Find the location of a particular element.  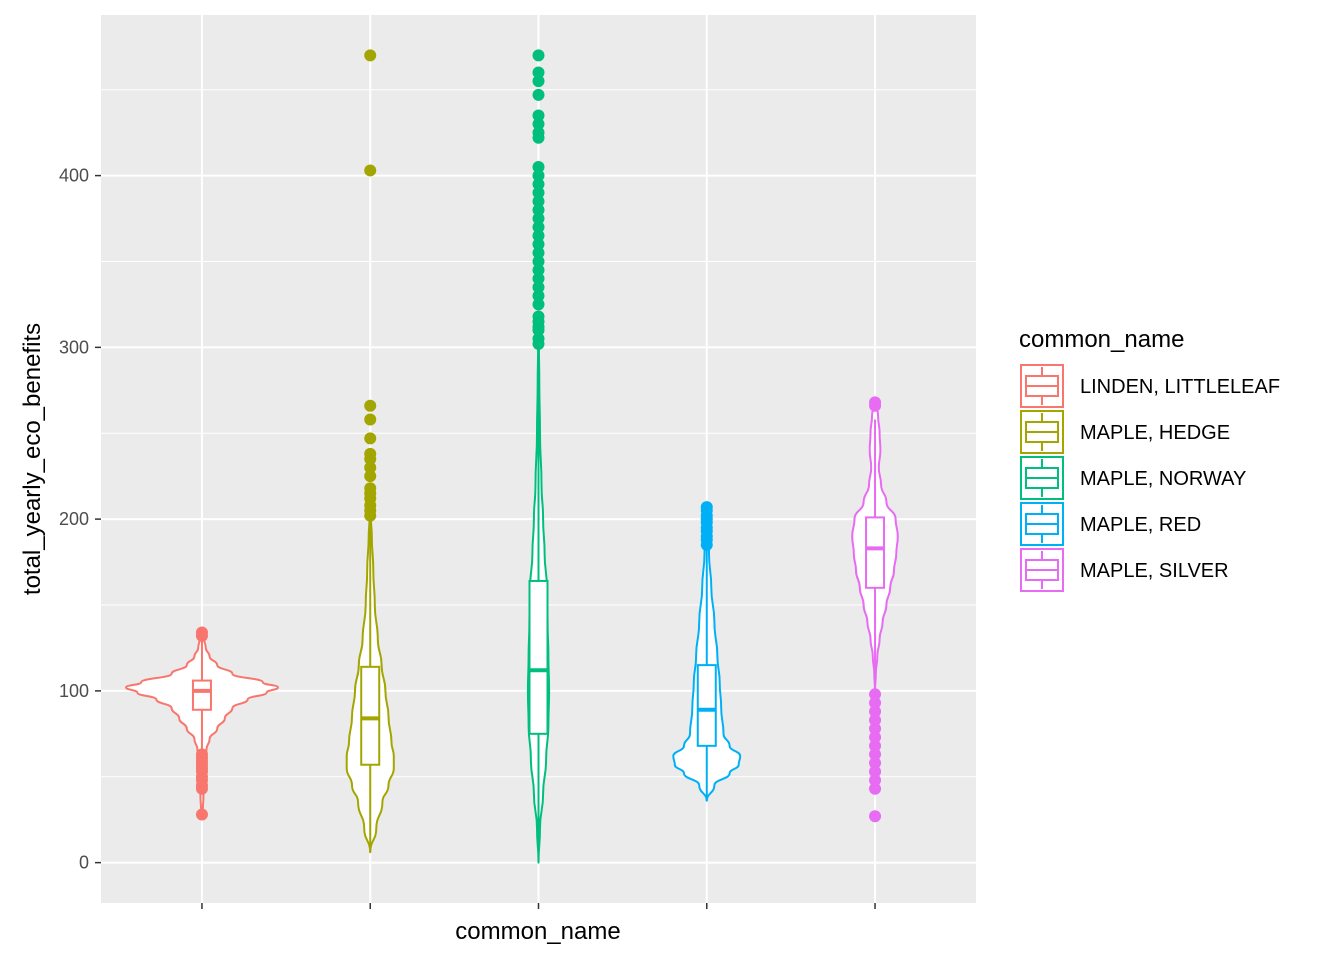

legend-item: MAPLE, HEDGE is located at coordinates (1125, 432).